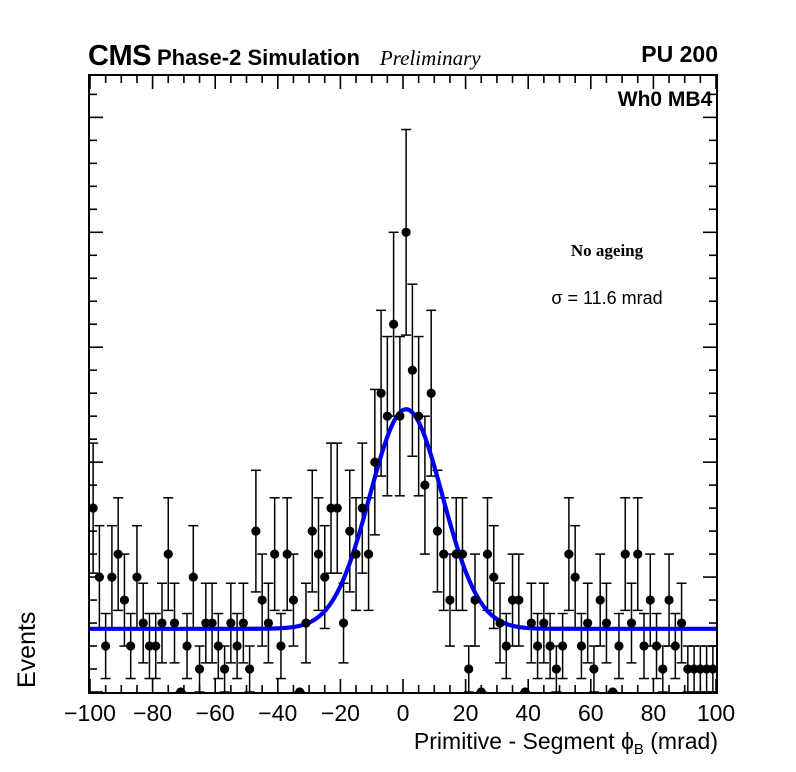 The width and height of the screenshot is (796, 772). I want to click on x-tick-label: 20, so click(465, 713).